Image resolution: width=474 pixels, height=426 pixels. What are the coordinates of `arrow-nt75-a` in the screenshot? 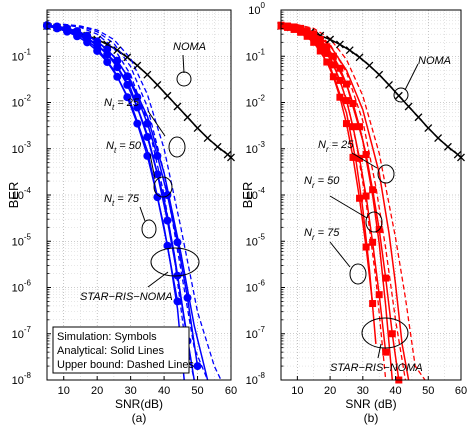 It's located at (142, 214).